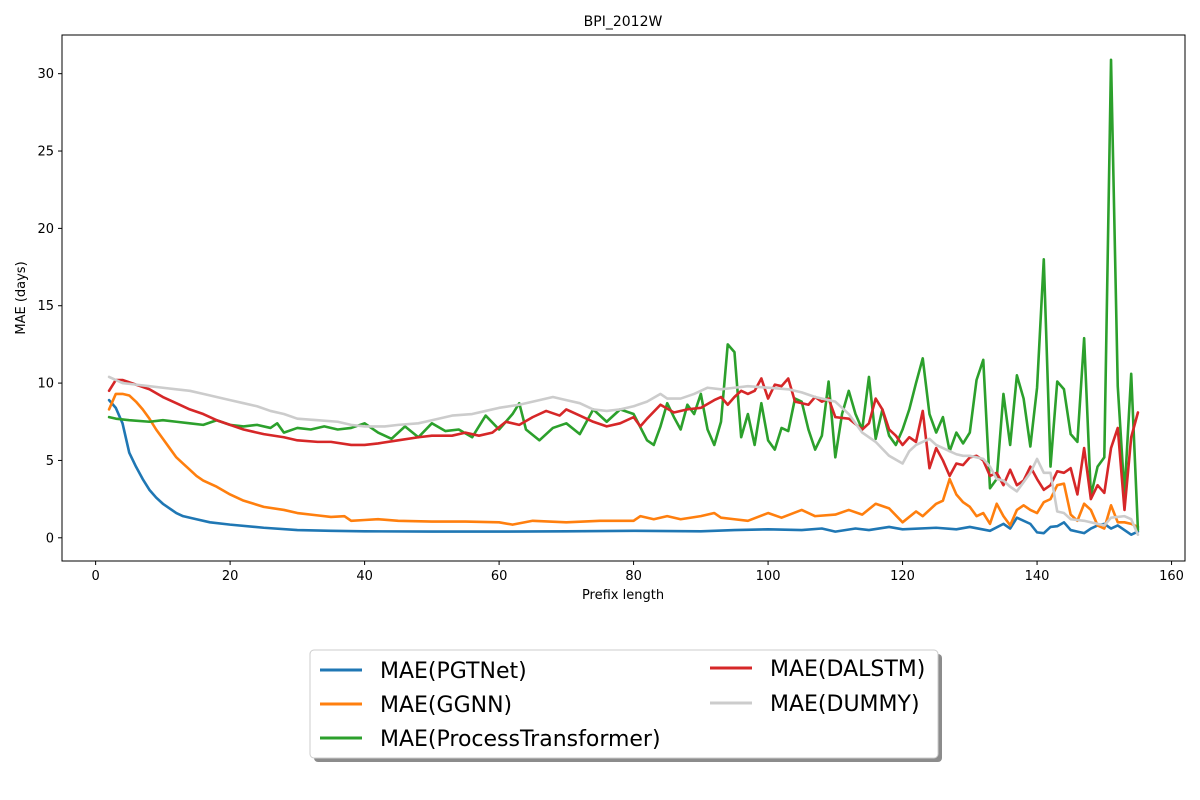 This screenshot has width=1200, height=800. I want to click on legend-label: MAE(GGNN), so click(446, 705).